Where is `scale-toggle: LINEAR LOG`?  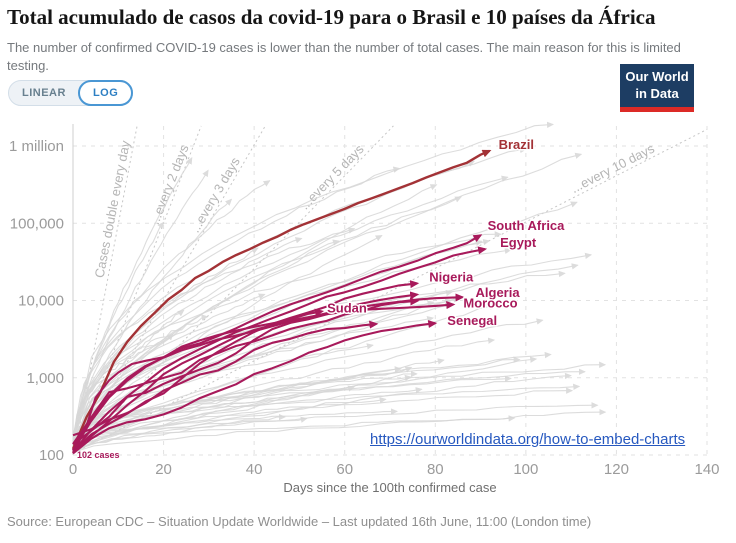 scale-toggle: LINEAR LOG is located at coordinates (71, 93).